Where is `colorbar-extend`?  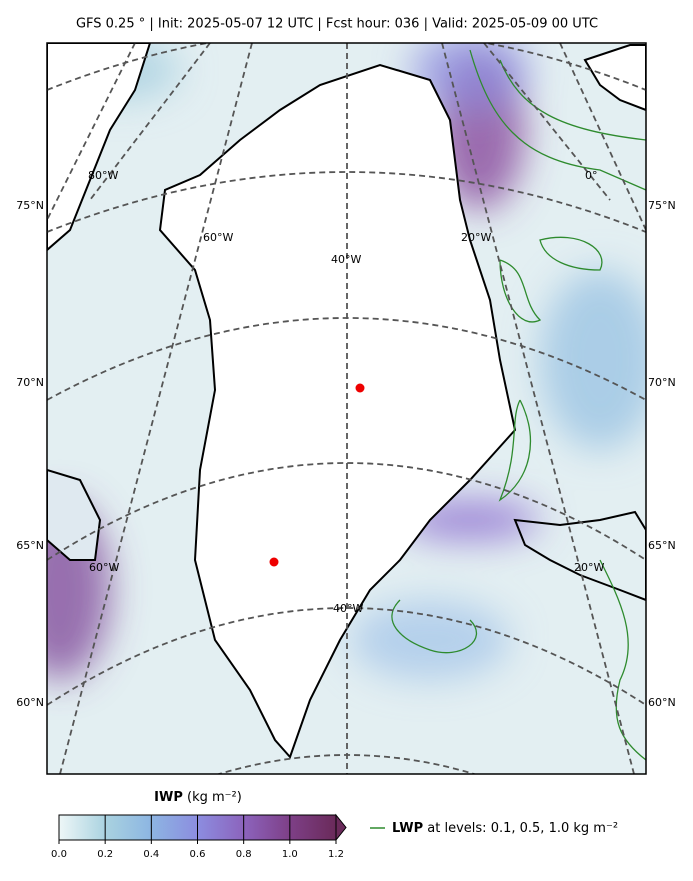
colorbar-extend is located at coordinates (341, 827).